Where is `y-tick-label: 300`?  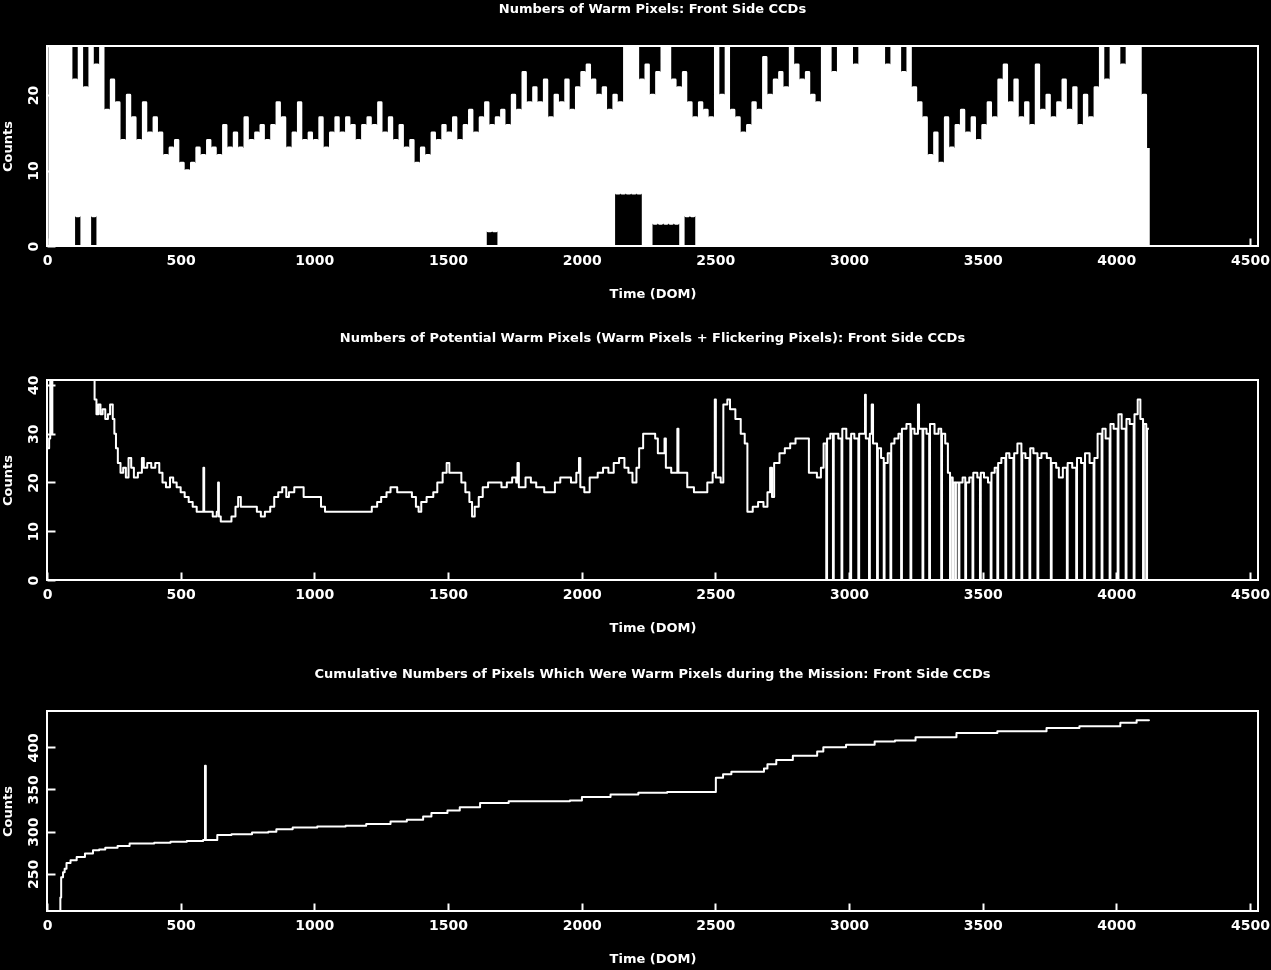
y-tick-label: 300 is located at coordinates (32, 832).